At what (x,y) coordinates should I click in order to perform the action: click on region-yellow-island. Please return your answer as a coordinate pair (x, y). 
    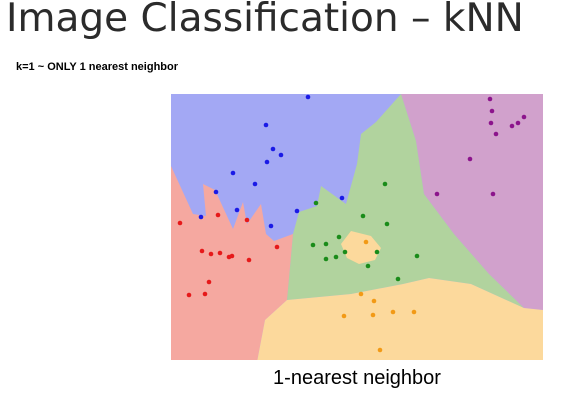
    Looking at the image, I should click on (361, 247).